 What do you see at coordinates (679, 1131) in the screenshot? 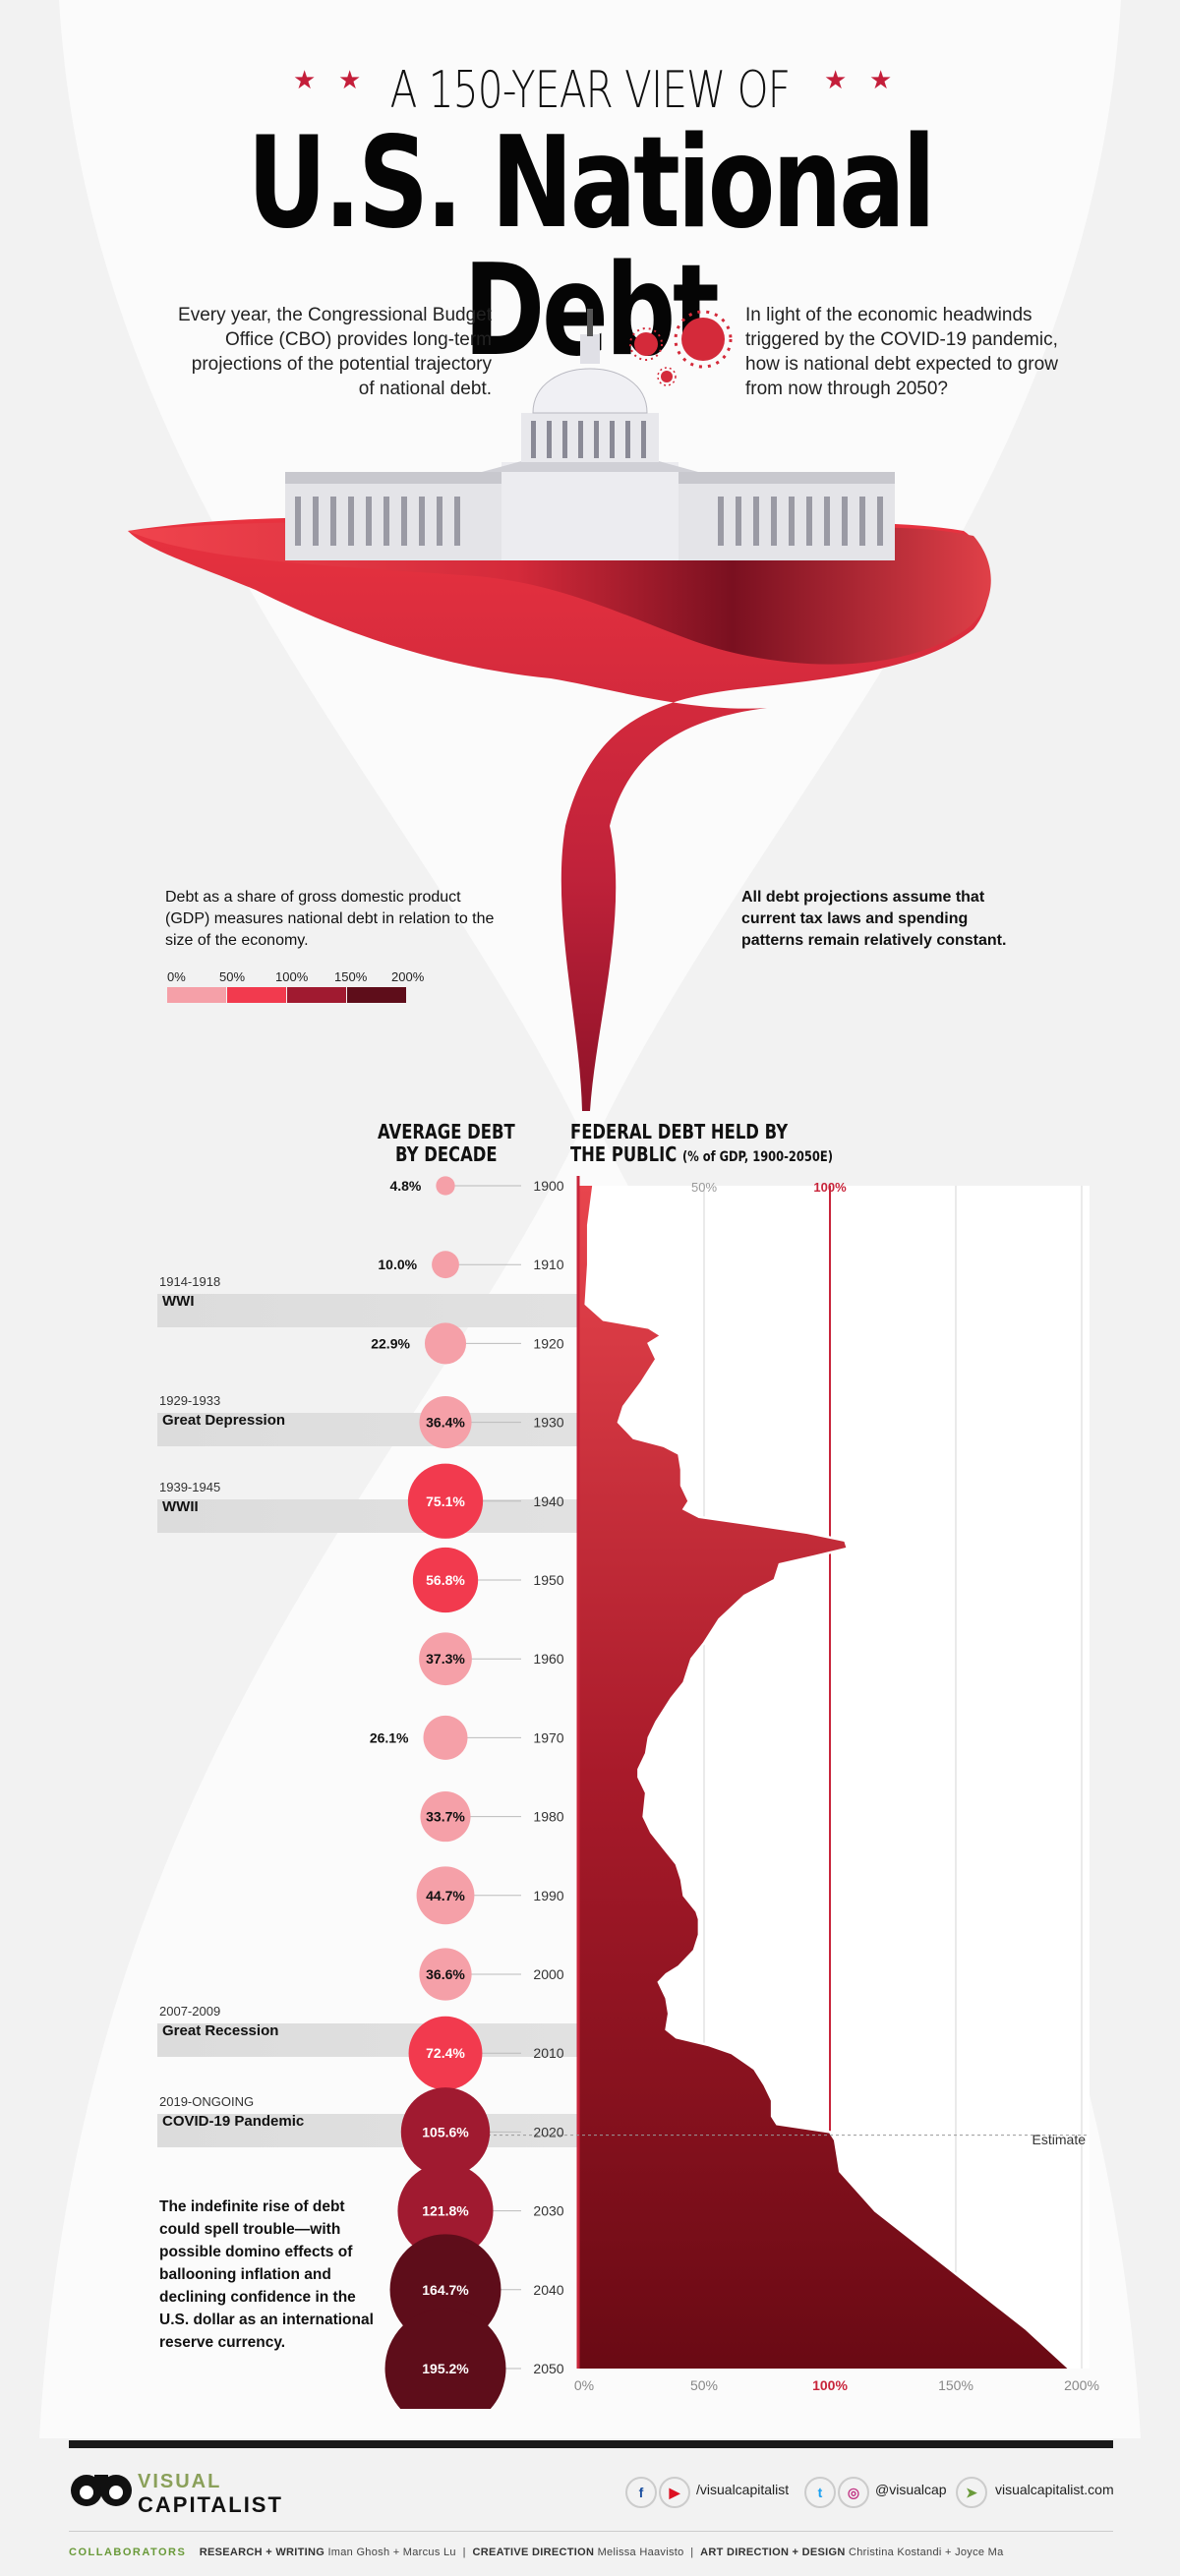
I see `right-header-line1: FEDERAL DEBT HELD BY` at bounding box center [679, 1131].